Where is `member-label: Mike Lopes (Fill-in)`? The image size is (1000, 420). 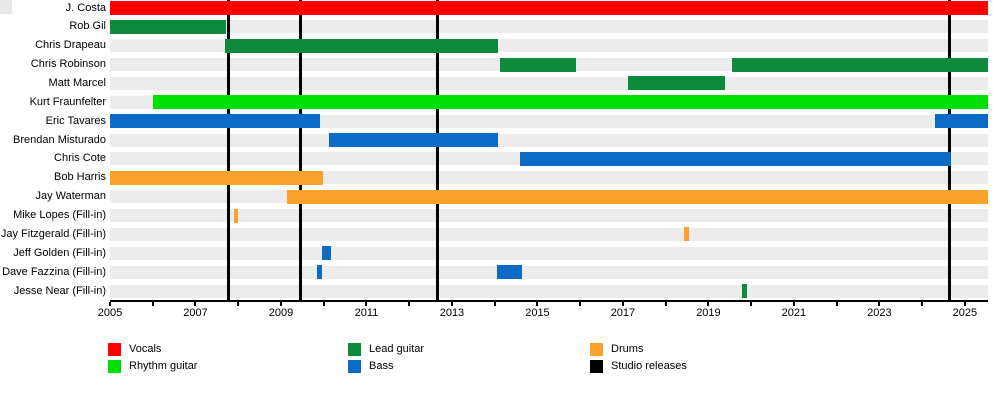
member-label: Mike Lopes (Fill-in) is located at coordinates (59, 215).